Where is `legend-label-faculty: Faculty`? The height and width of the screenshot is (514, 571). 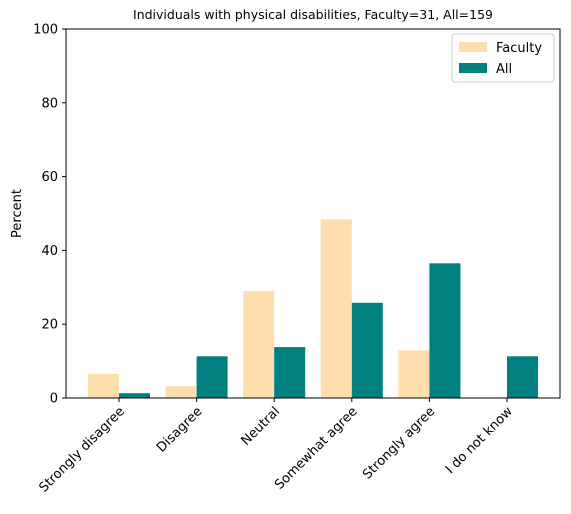 legend-label-faculty: Faculty is located at coordinates (519, 48).